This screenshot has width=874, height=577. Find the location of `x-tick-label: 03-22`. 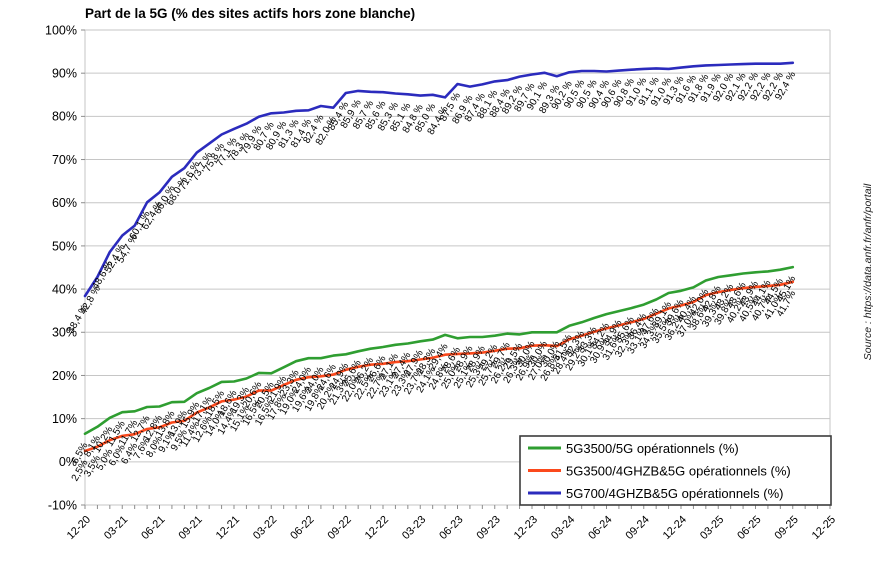

x-tick-label: 03-22 is located at coordinates (265, 528).